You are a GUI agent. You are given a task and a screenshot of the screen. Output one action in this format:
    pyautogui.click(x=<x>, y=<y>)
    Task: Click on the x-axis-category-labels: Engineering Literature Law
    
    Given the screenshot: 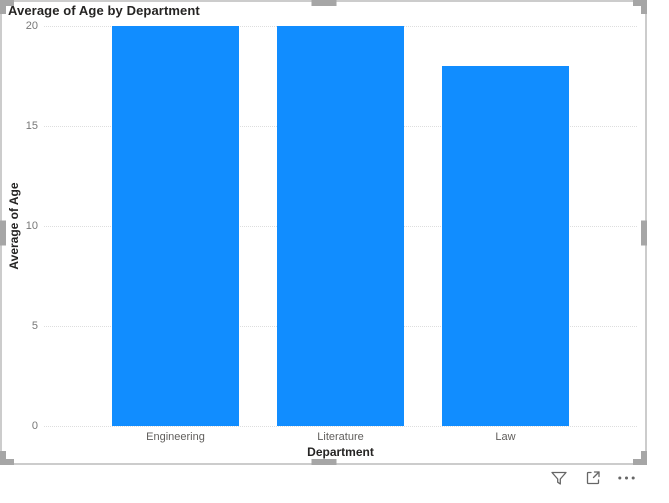 What is the action you would take?
    pyautogui.click(x=340, y=438)
    